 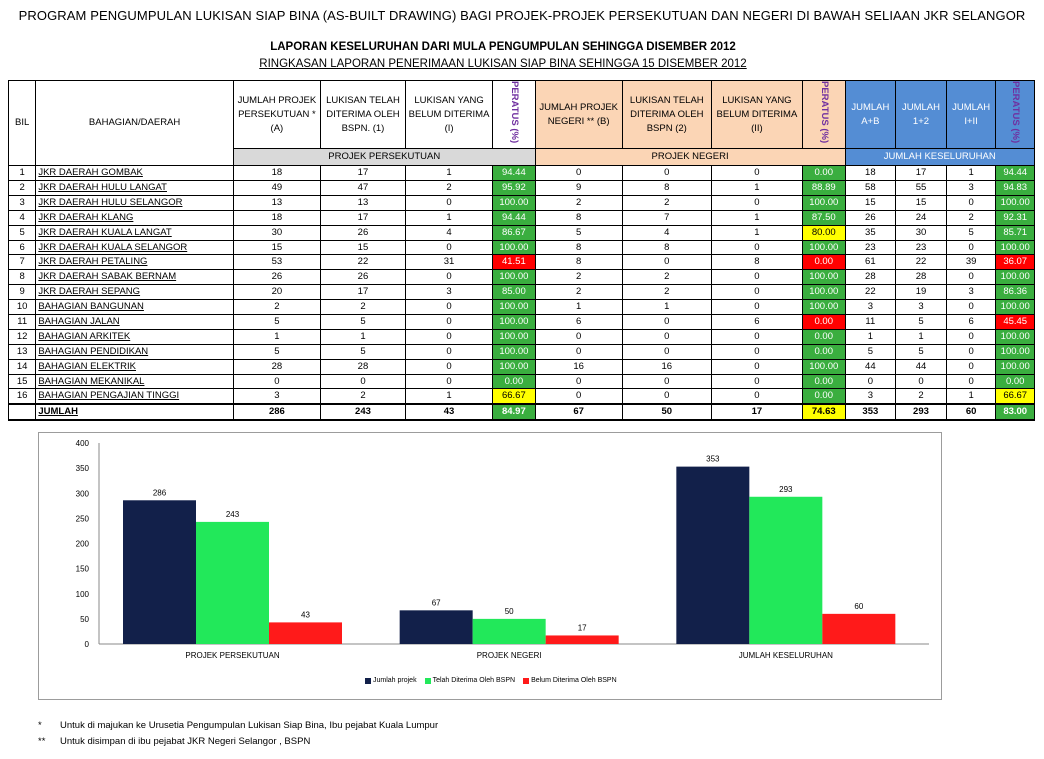 What do you see at coordinates (134, 307) in the screenshot?
I see `cell-name: BAHAGIAN BANGUNAN` at bounding box center [134, 307].